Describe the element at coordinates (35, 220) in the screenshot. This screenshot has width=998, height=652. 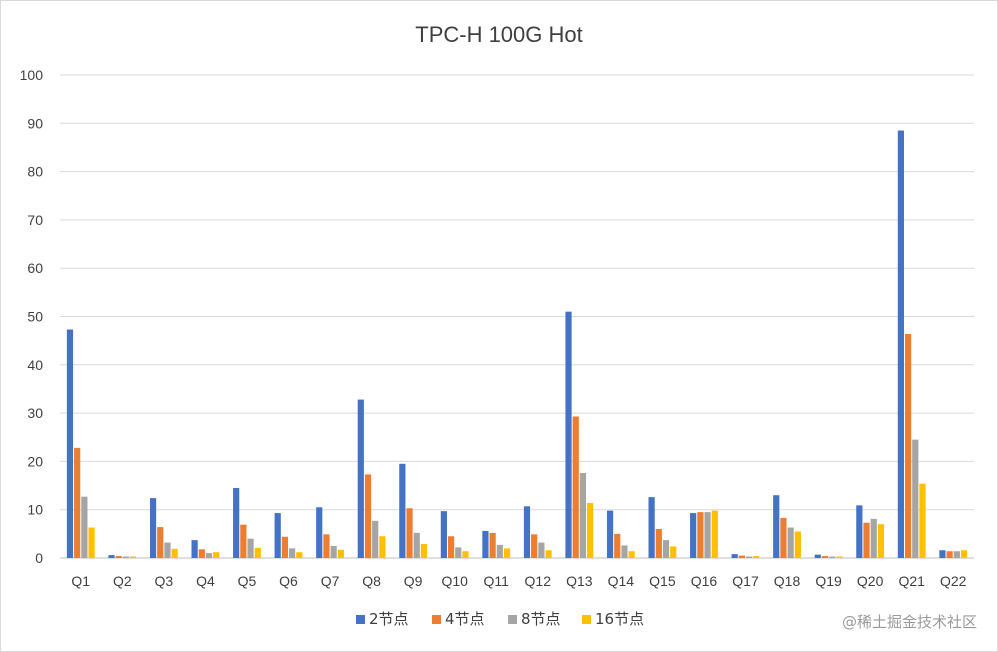
I see `y-tick-label: 70` at that location.